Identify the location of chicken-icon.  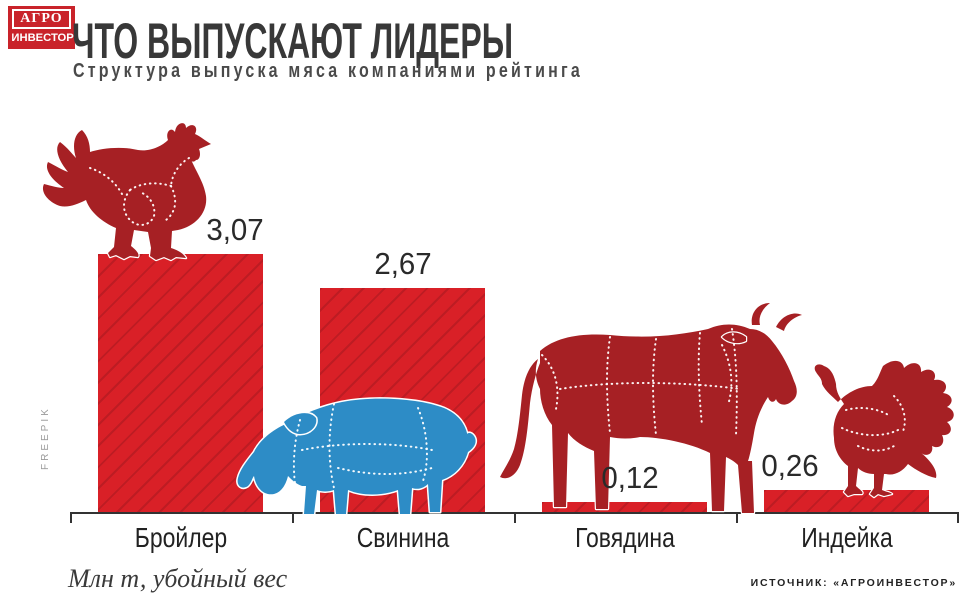
(127, 191).